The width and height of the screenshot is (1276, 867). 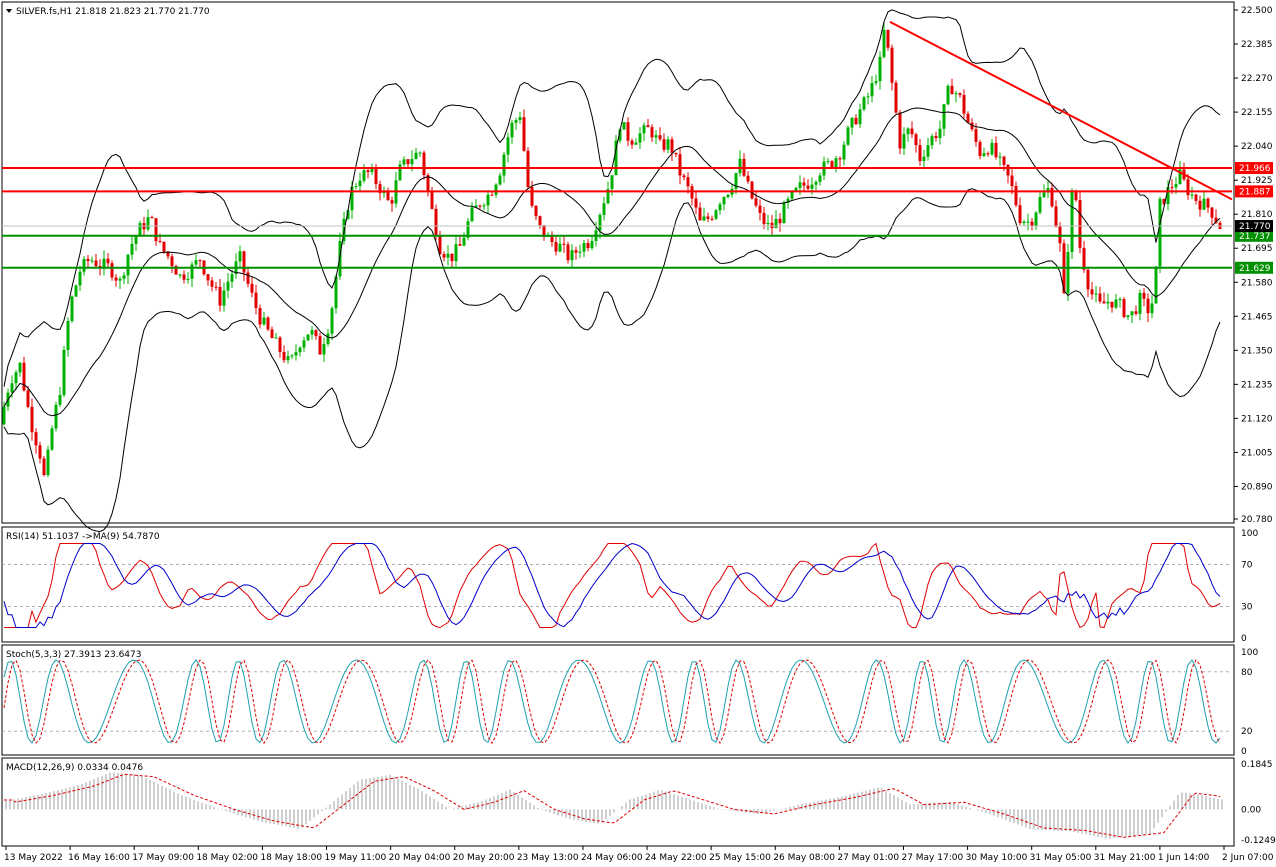 I want to click on oscillator-tick-label: 20, so click(x=1247, y=732).